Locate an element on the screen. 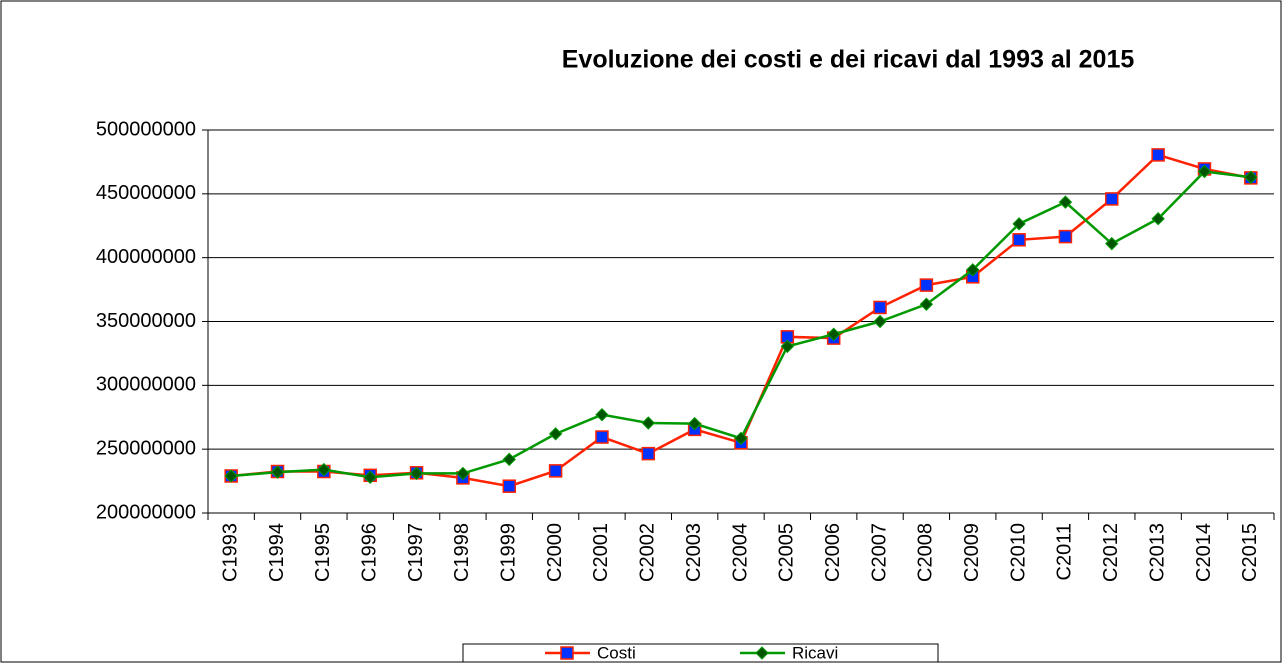 The height and width of the screenshot is (664, 1283). x-tick-label: C1997 is located at coordinates (416, 552).